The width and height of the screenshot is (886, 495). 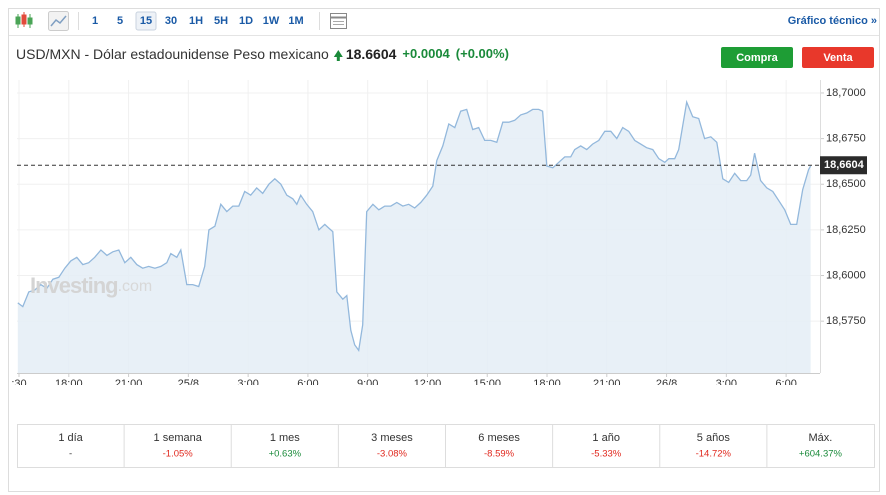 What do you see at coordinates (178, 438) in the screenshot?
I see `period-label: 1 semana` at bounding box center [178, 438].